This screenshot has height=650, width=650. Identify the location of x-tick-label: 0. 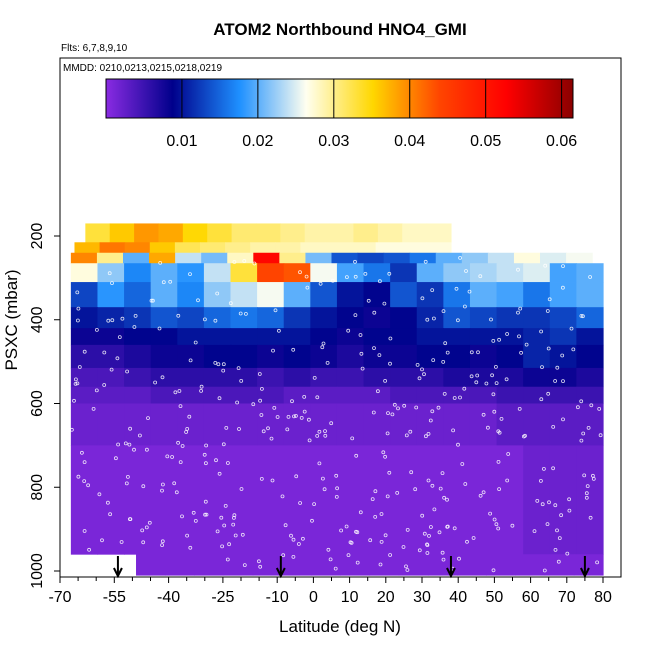
(313, 597).